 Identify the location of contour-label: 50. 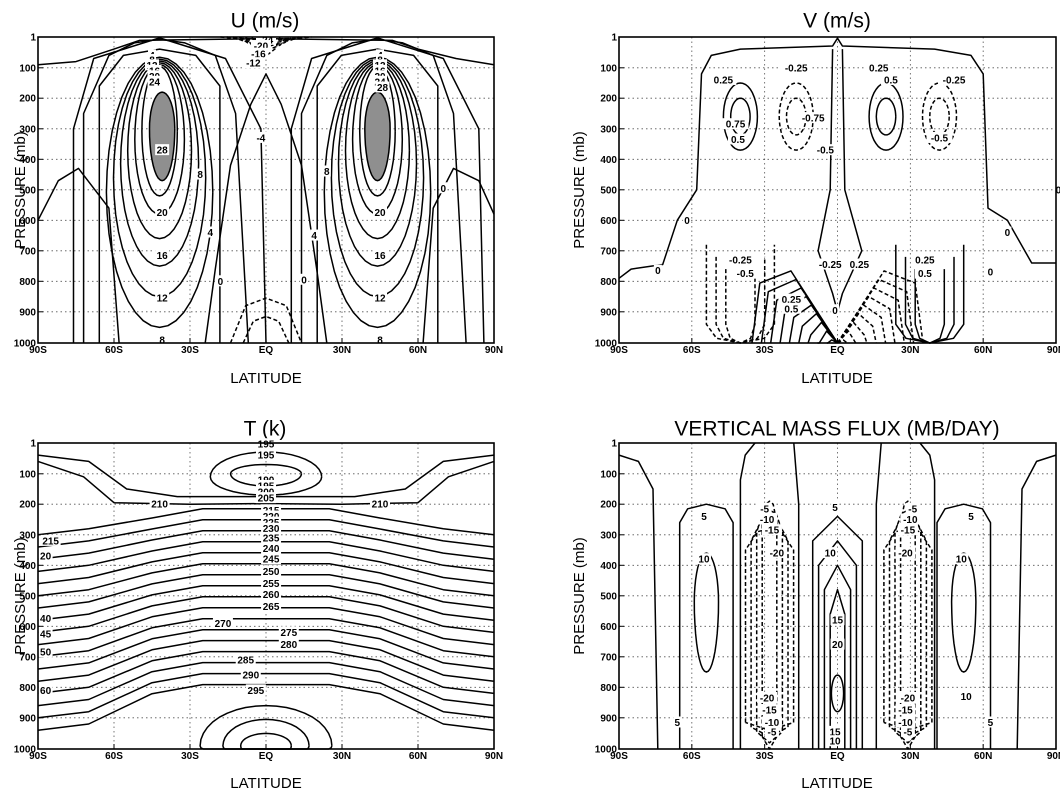
(46, 653).